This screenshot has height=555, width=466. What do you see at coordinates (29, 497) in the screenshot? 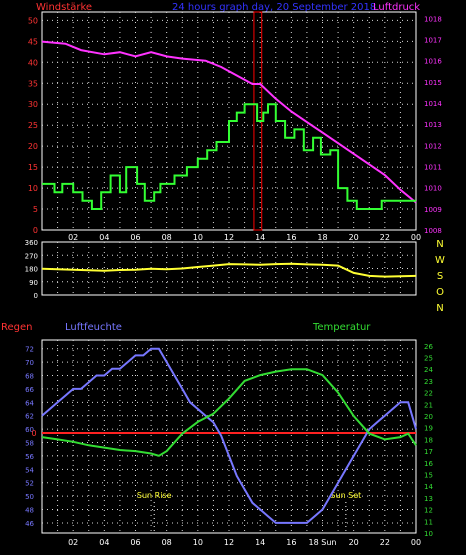
I see `humidity-tick-label: 50` at bounding box center [29, 497].